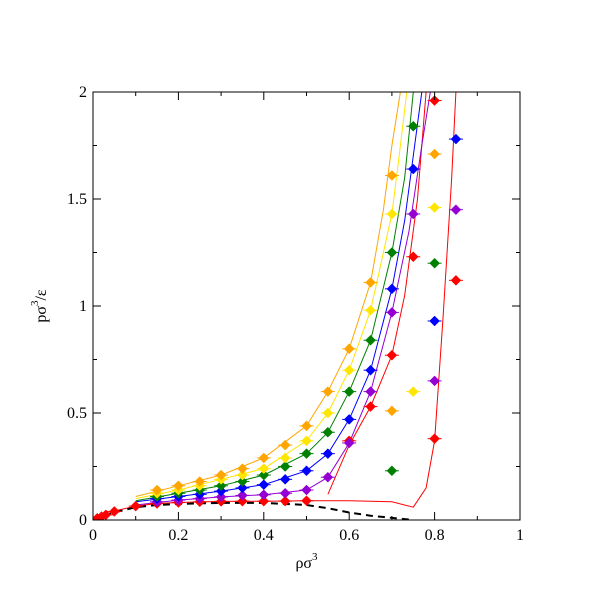 The image size is (612, 612). Describe the element at coordinates (306, 561) in the screenshot. I see `x-axis-label: ρσ3` at that location.